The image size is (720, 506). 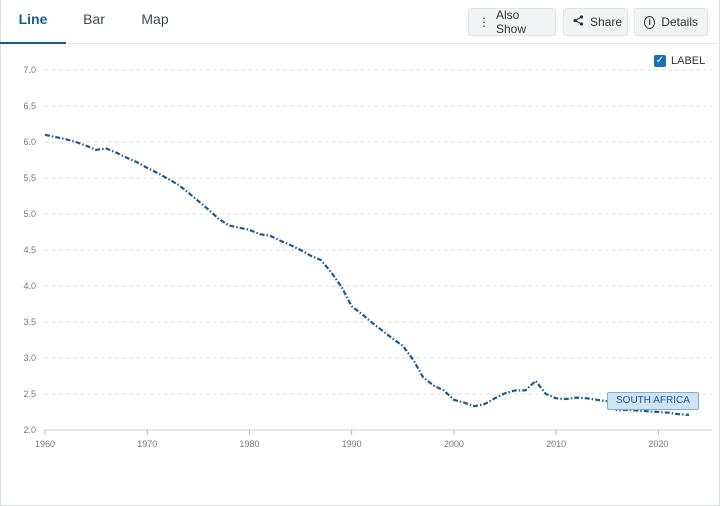 I want to click on x-tick-label-2010: 2010, so click(x=556, y=444).